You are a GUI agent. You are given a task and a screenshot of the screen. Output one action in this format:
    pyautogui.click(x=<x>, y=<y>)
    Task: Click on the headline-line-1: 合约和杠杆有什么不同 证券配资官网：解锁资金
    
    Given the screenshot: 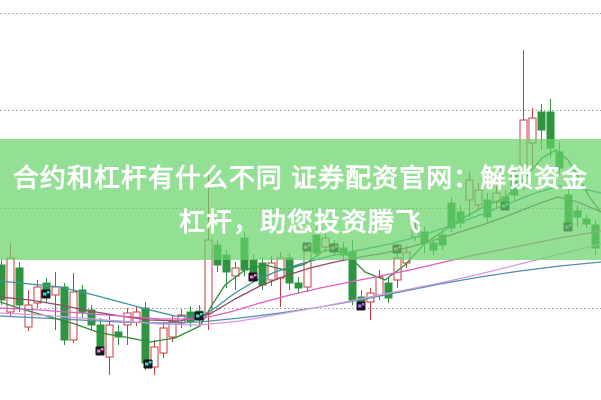 What is the action you would take?
    pyautogui.click(x=300, y=177)
    